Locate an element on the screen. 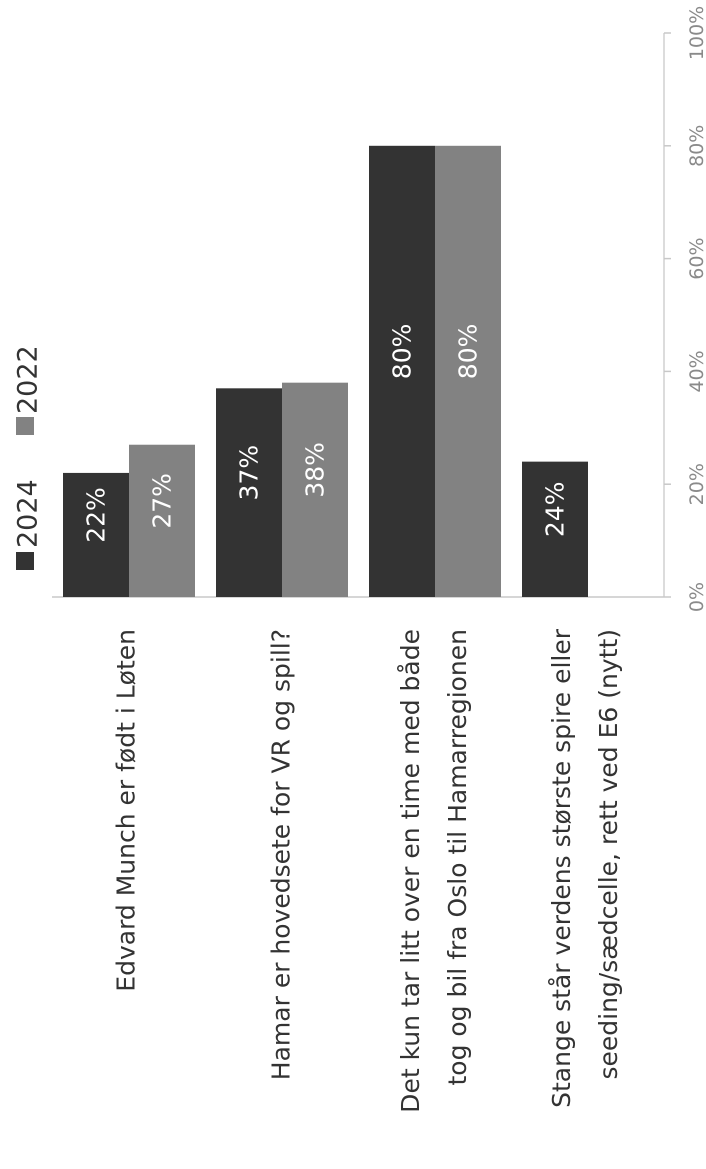 The image size is (706, 1169). data-label: 24% is located at coordinates (555, 510).